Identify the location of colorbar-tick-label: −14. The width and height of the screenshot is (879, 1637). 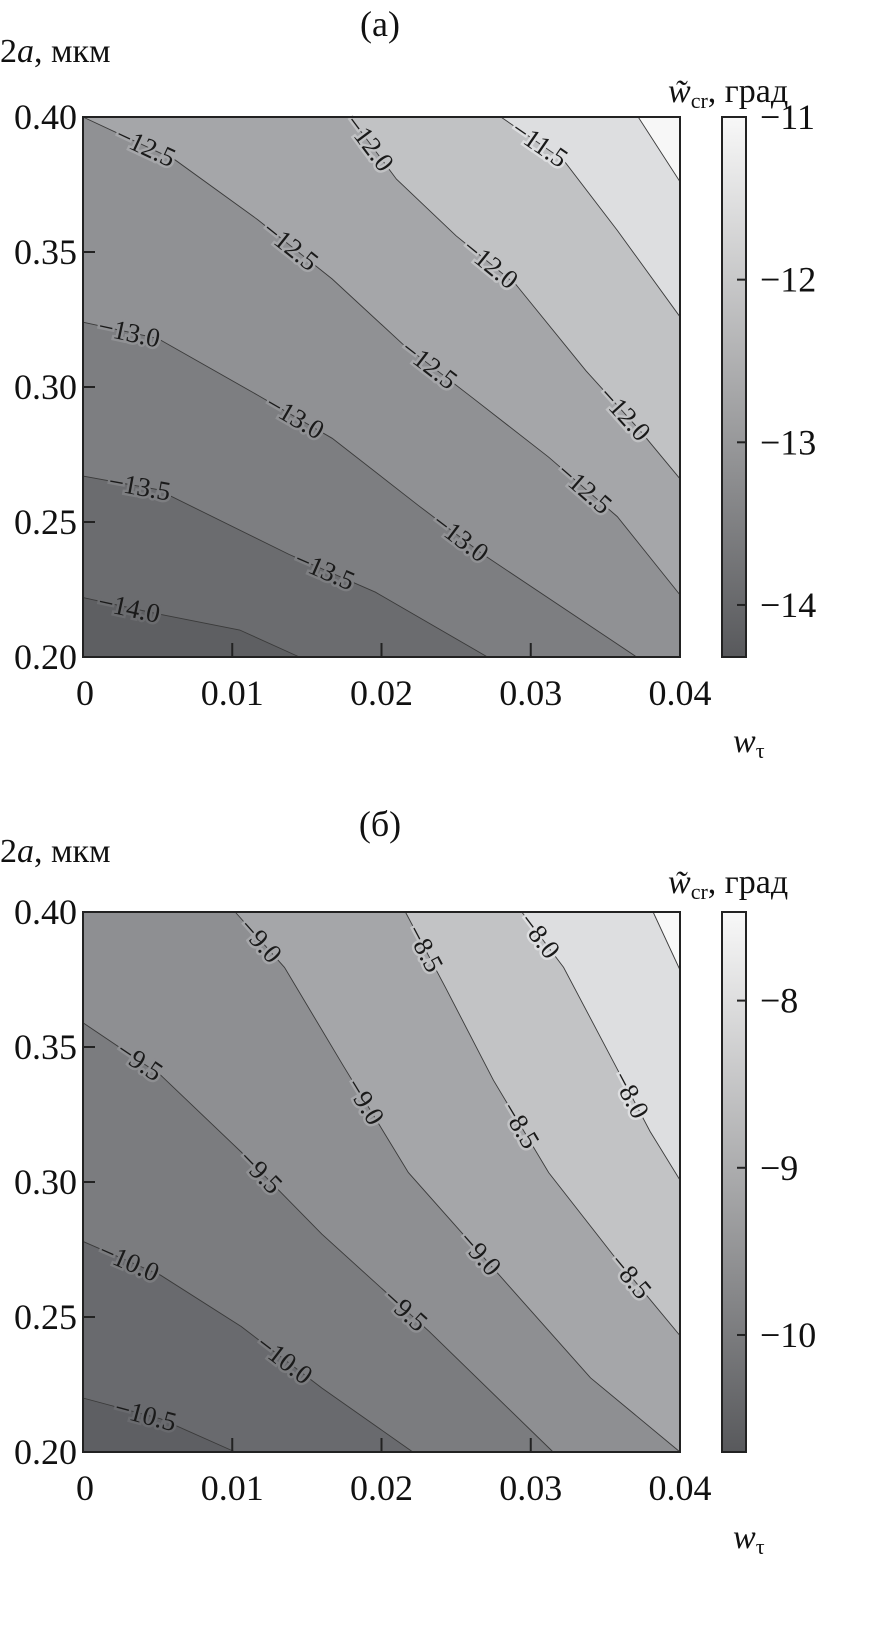
(788, 605).